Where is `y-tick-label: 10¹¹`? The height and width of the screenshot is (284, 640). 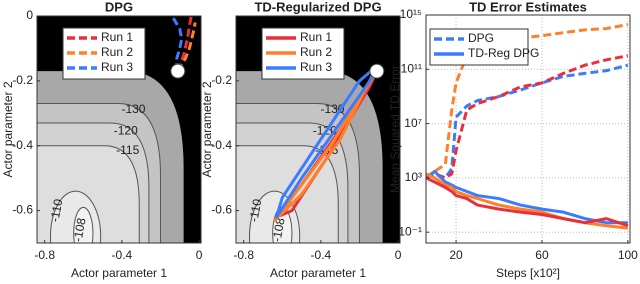
y-tick-label: 10¹¹ is located at coordinates (411, 68).